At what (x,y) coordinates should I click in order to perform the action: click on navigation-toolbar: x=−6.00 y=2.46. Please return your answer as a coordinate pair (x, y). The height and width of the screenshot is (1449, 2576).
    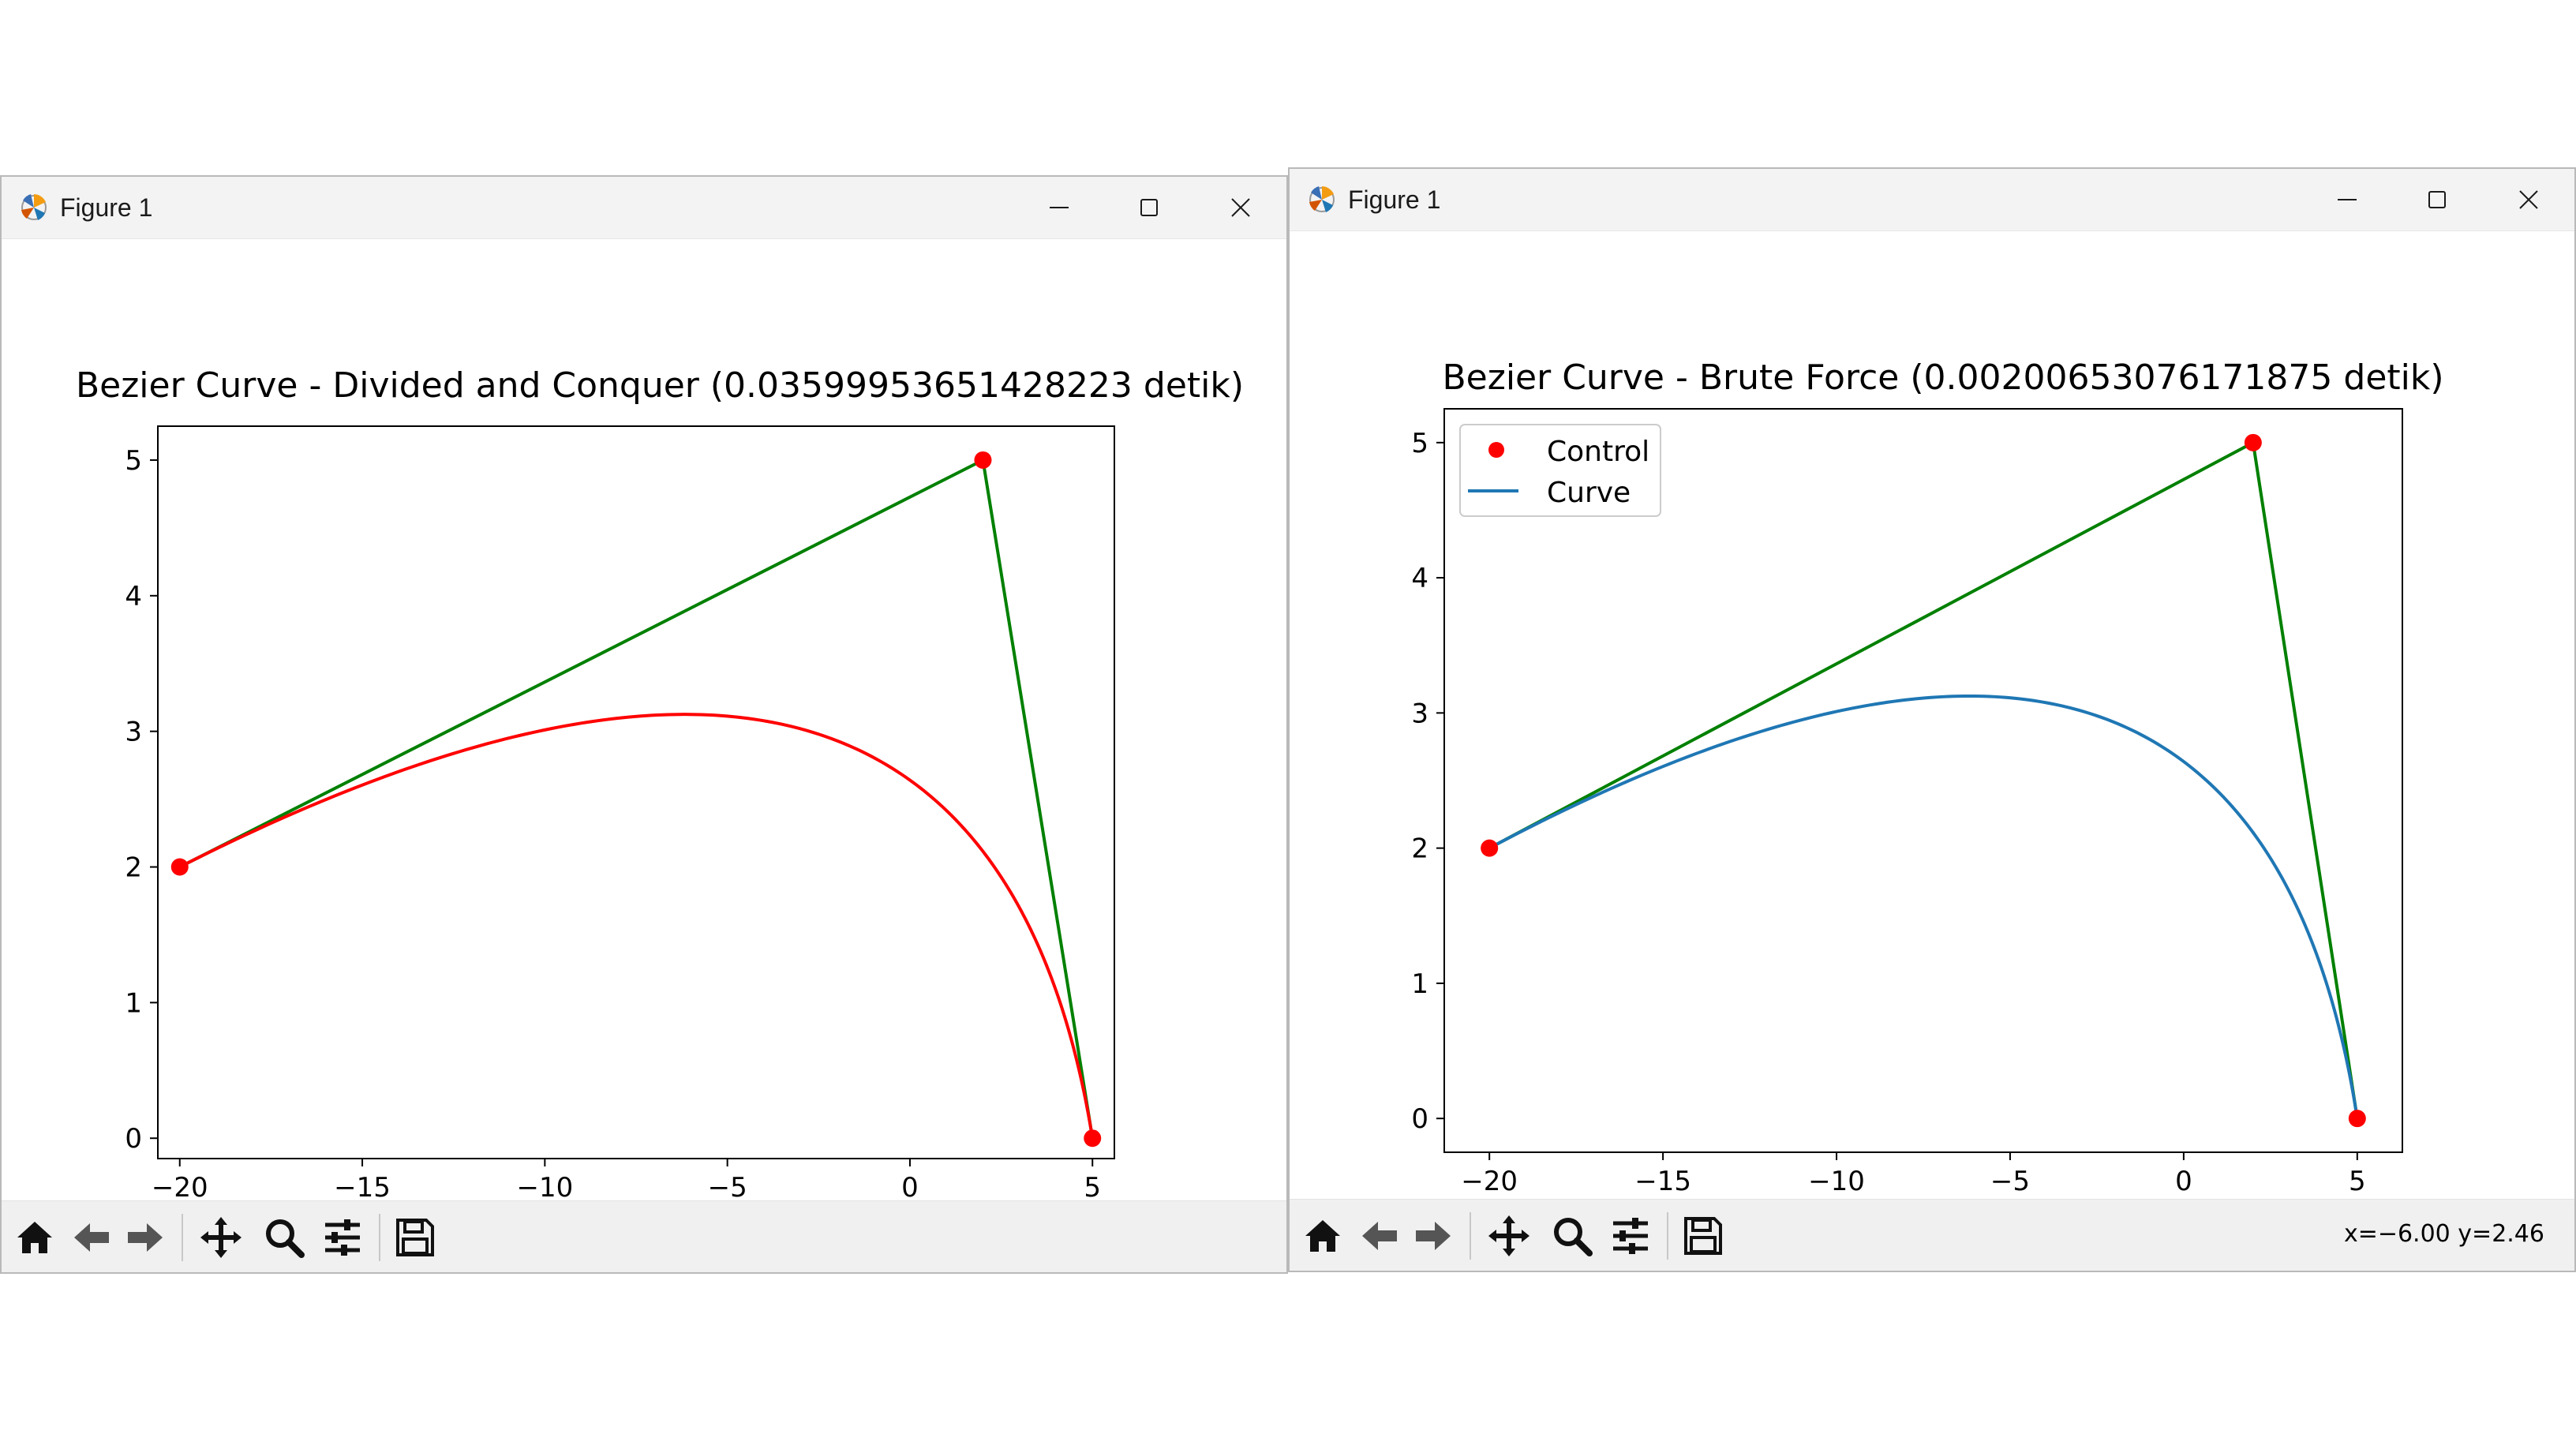
    Looking at the image, I should click on (1932, 1235).